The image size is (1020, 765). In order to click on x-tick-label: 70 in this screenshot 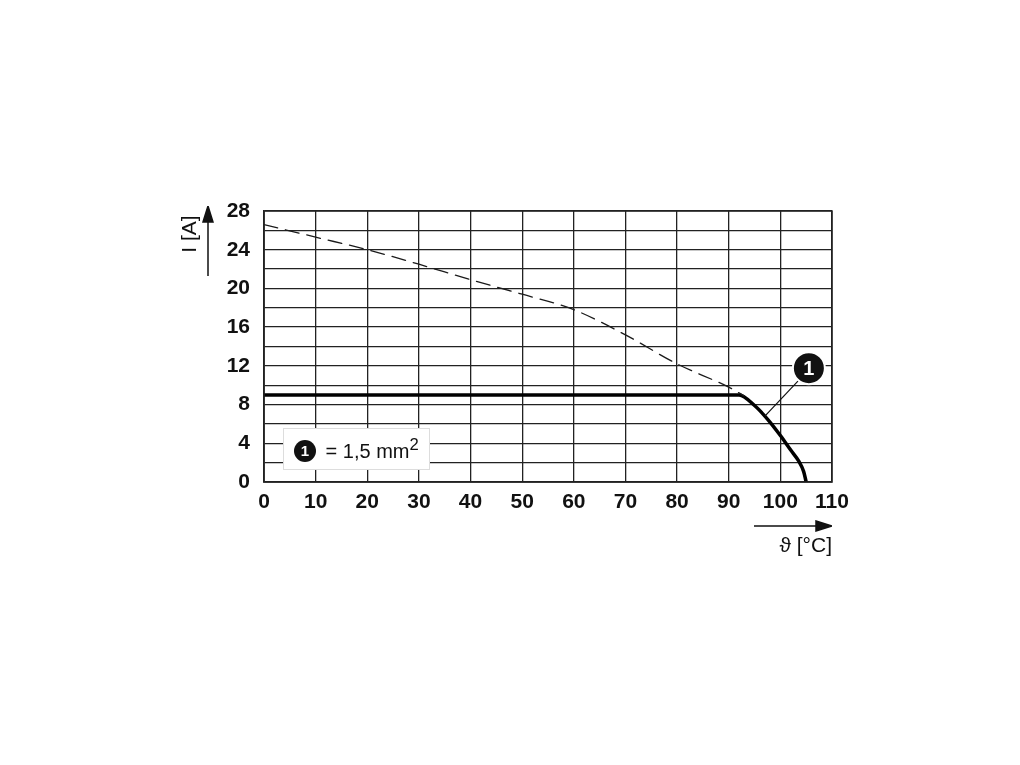, I will do `click(625, 501)`.